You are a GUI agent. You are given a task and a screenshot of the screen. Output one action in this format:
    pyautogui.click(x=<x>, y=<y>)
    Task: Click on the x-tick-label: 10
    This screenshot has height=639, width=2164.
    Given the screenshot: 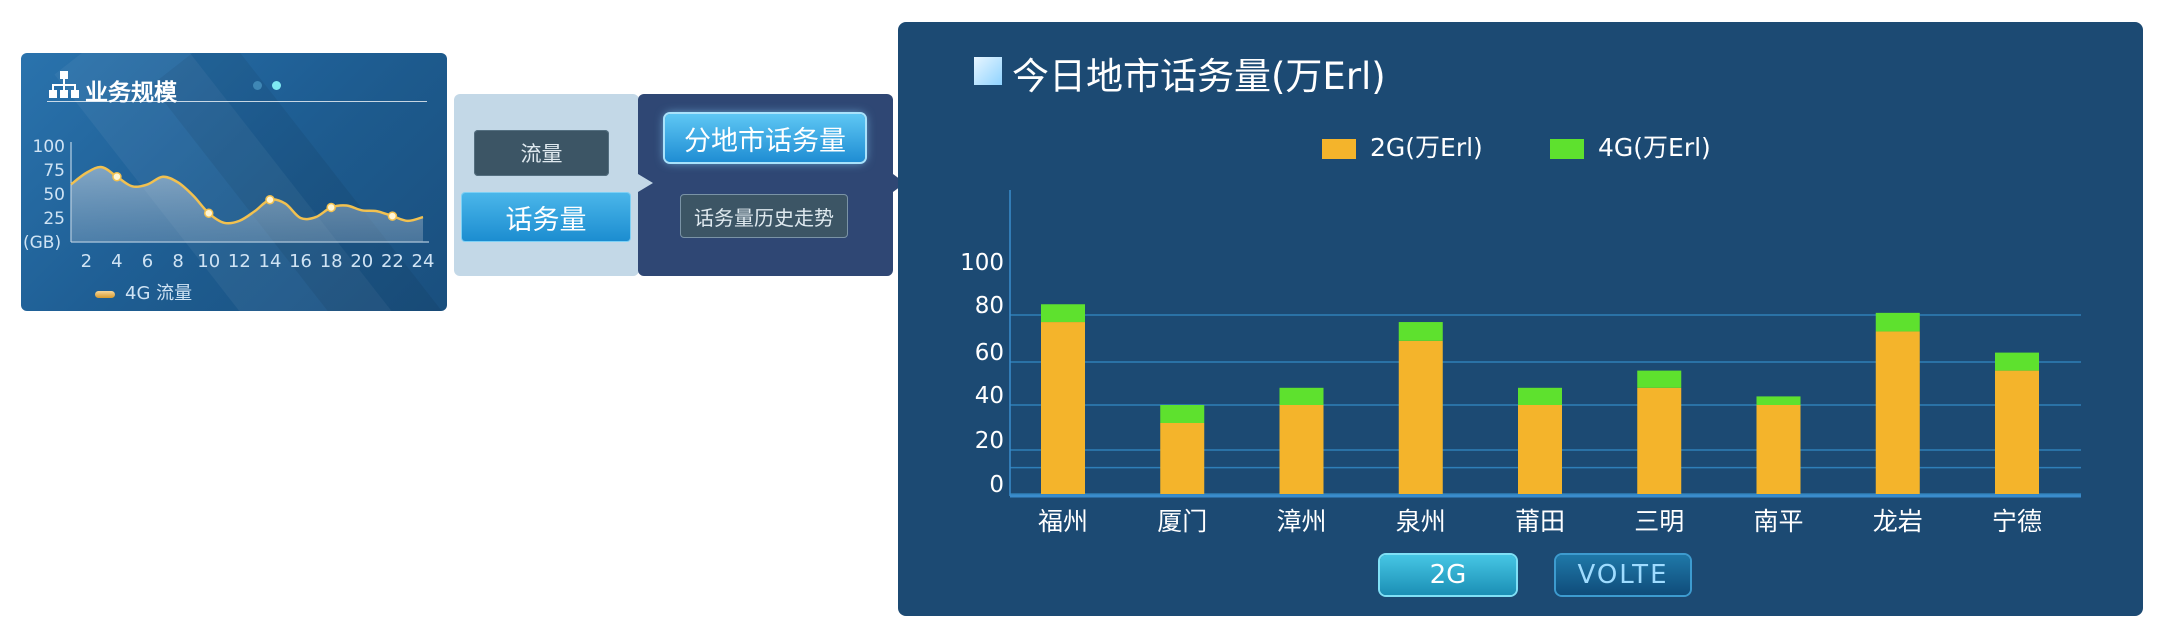 What is the action you would take?
    pyautogui.click(x=208, y=261)
    